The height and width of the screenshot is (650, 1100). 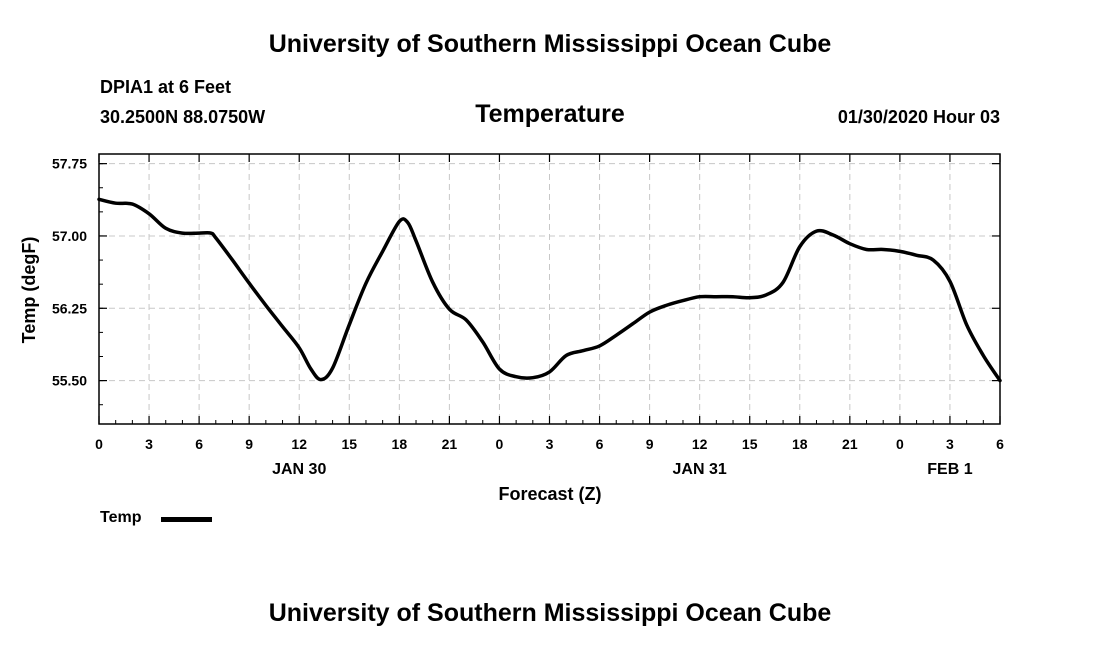 What do you see at coordinates (949, 469) in the screenshot?
I see `date-label: FEB 1` at bounding box center [949, 469].